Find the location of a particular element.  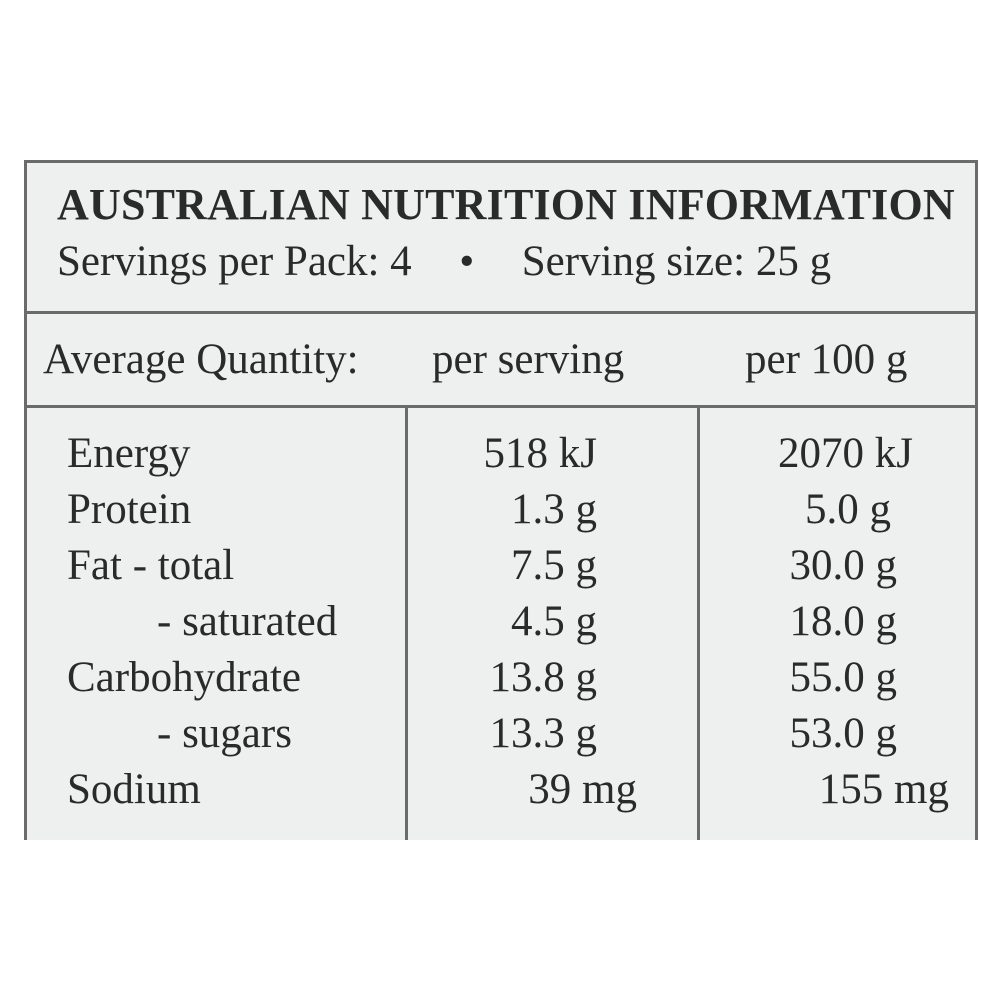

per-100g-value: 5.0 g is located at coordinates (848, 509).